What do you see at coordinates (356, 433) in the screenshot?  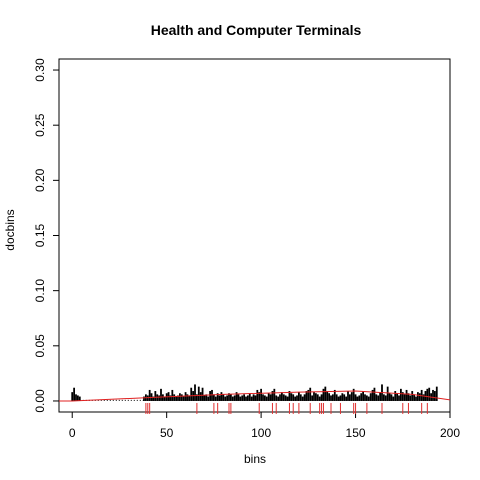 I see `x-tick-label: 150` at bounding box center [356, 433].